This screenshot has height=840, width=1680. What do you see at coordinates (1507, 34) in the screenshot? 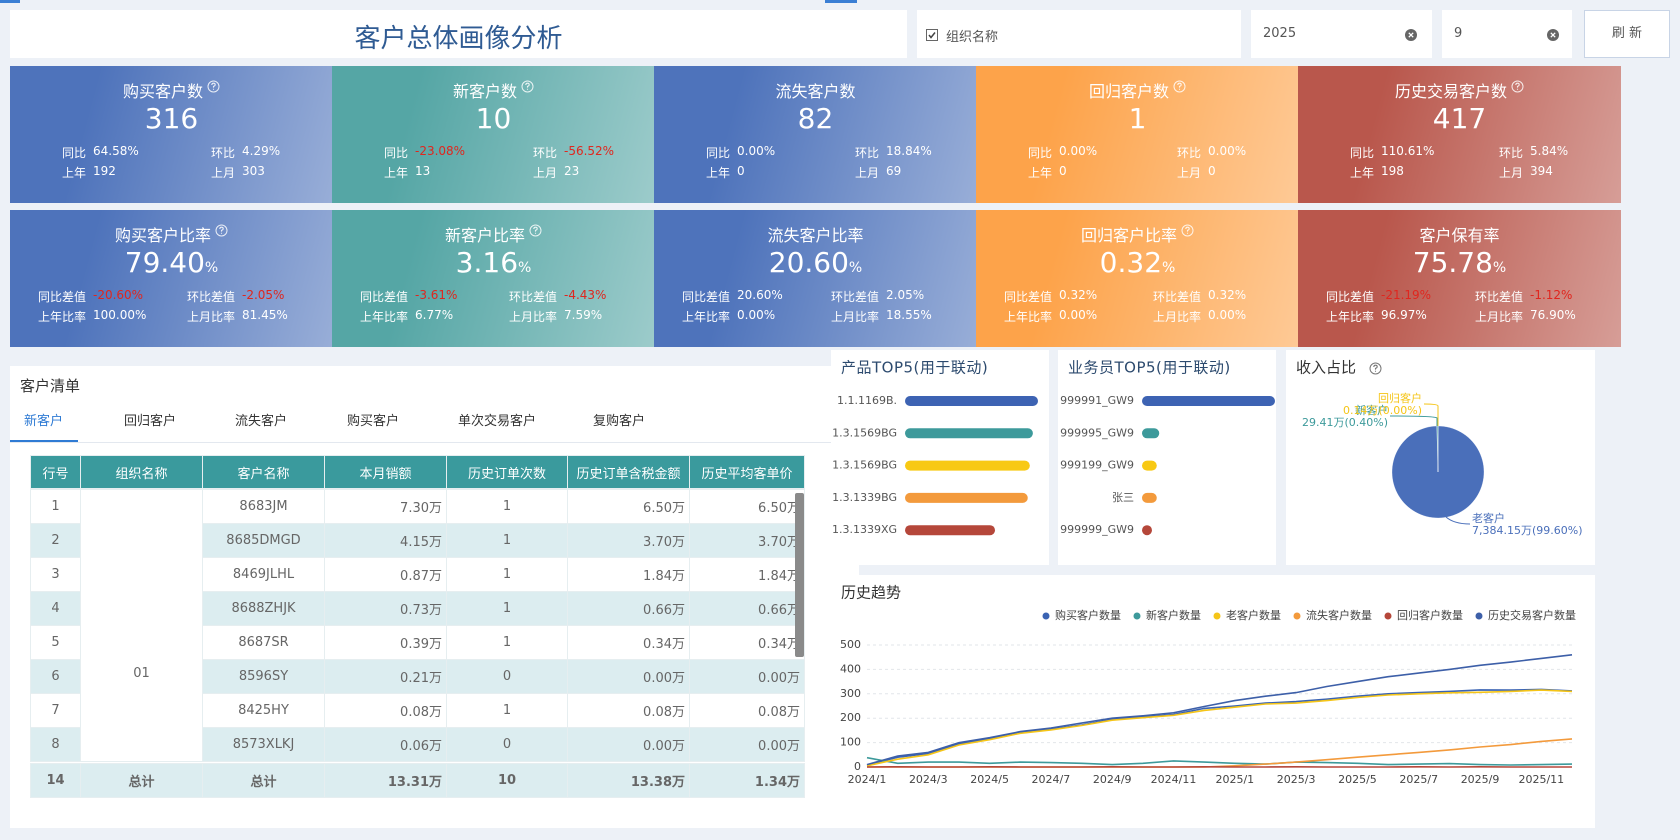
I see `month-select: 9` at bounding box center [1507, 34].